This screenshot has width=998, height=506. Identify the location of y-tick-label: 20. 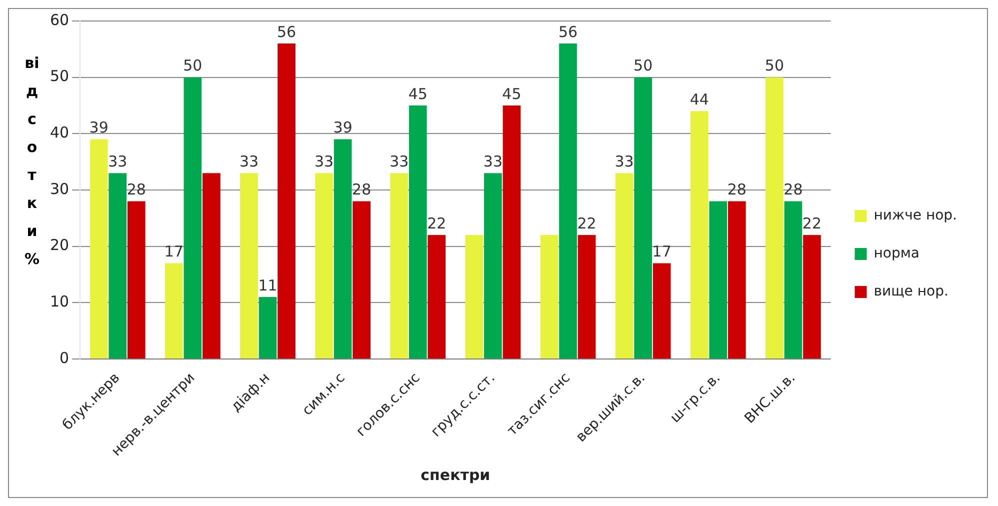
(60, 245).